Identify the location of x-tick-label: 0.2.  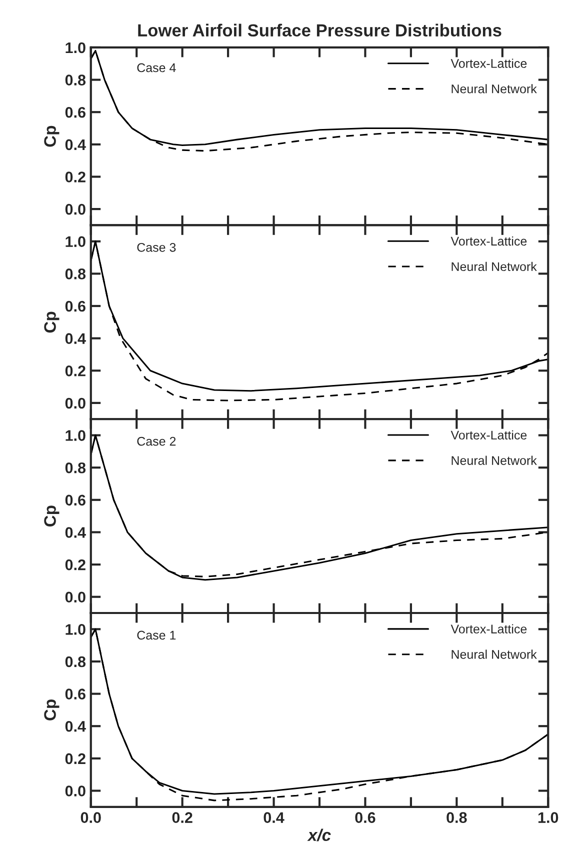
(182, 817).